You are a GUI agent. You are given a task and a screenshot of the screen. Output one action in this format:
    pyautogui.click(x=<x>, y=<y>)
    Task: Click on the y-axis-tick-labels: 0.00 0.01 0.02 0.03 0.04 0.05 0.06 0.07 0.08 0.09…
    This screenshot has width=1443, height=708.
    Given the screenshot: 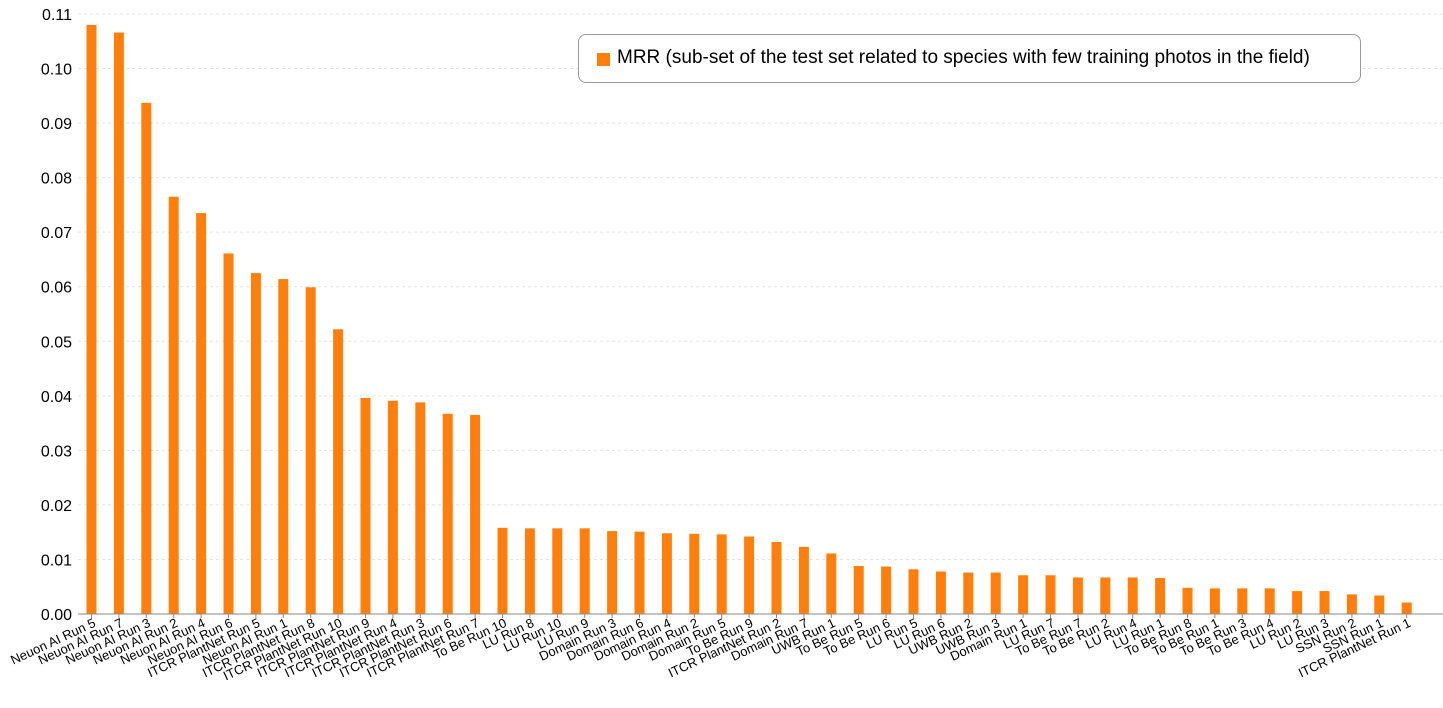 What is the action you would take?
    pyautogui.click(x=56, y=315)
    